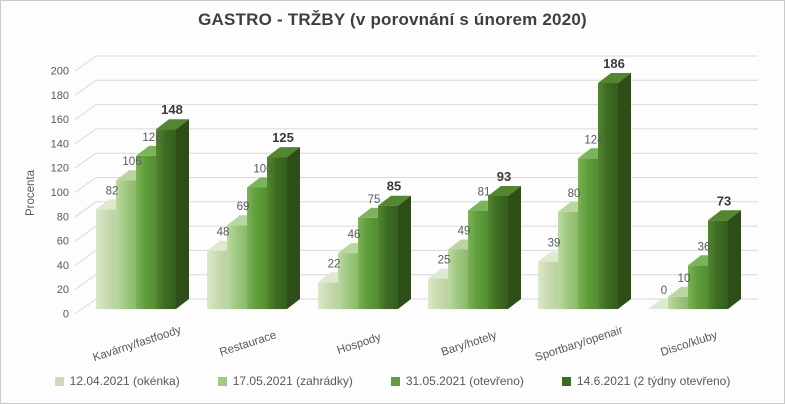 The image size is (785, 404). What do you see at coordinates (172, 214) in the screenshot?
I see `bar-s4-c1` at bounding box center [172, 214].